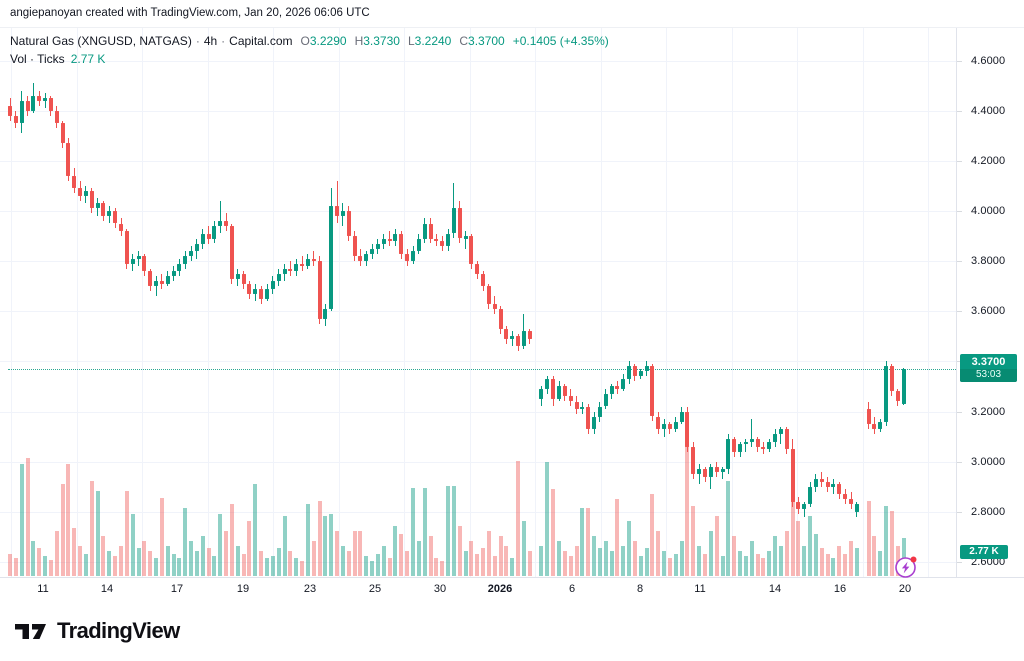 The height and width of the screenshot is (661, 1024). I want to click on tradingview-logo: TradingView, so click(97, 631).